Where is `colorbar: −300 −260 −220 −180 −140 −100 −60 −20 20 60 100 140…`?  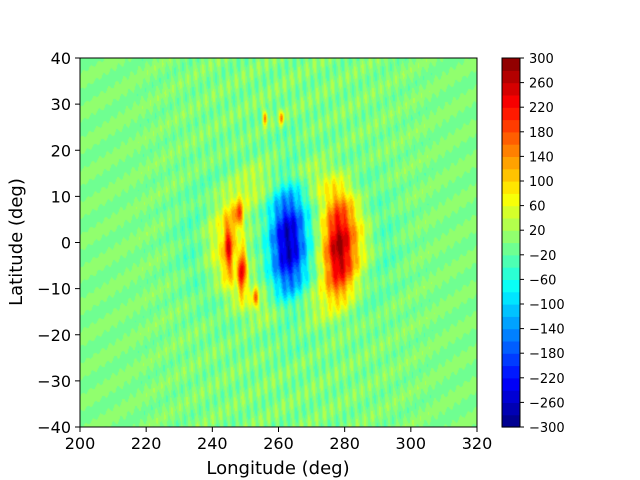
colorbar: −300 −260 −220 −180 −140 −100 −60 −20 20 60 100 140… is located at coordinates (533, 244).